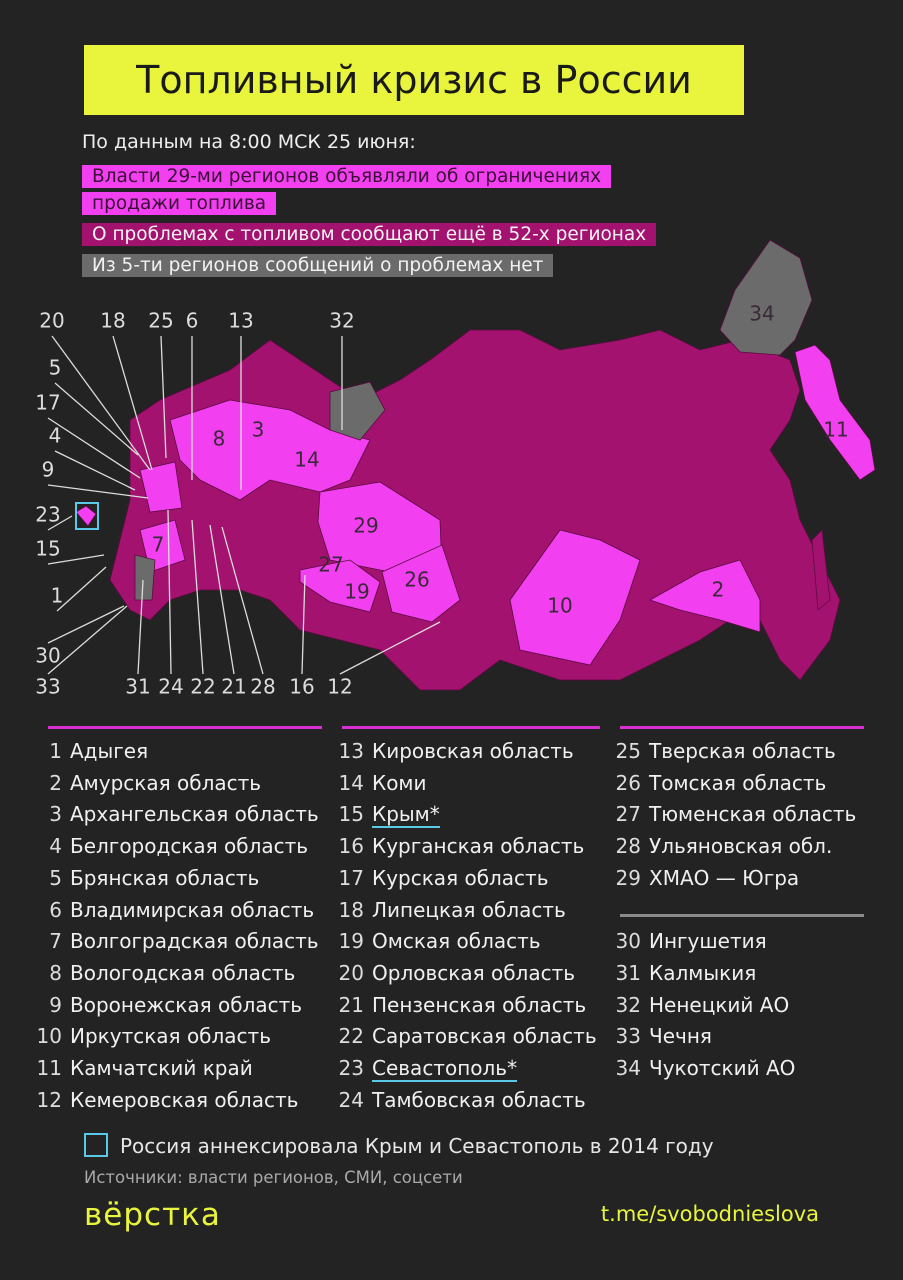 Image resolution: width=903 pixels, height=1280 pixels. I want to click on region-name: Ненецкий АО, so click(719, 1004).